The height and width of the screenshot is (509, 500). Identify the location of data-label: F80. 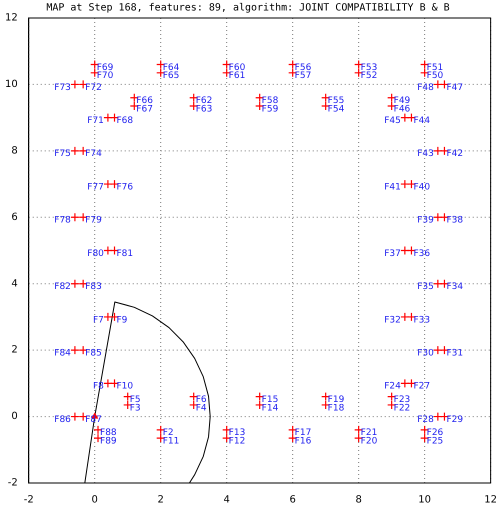
(95, 253).